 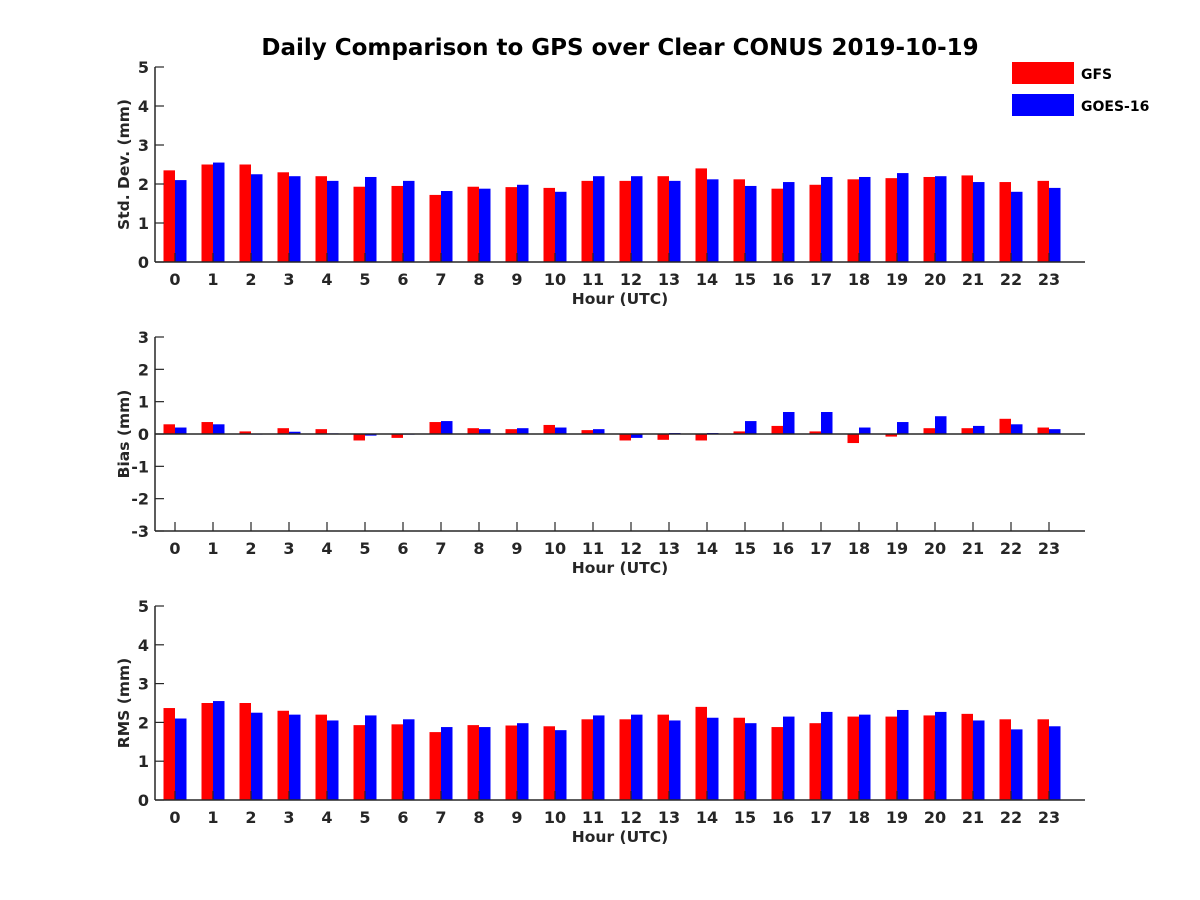 What do you see at coordinates (620, 837) in the screenshot?
I see `xlabel-rms: Hour (UTC)` at bounding box center [620, 837].